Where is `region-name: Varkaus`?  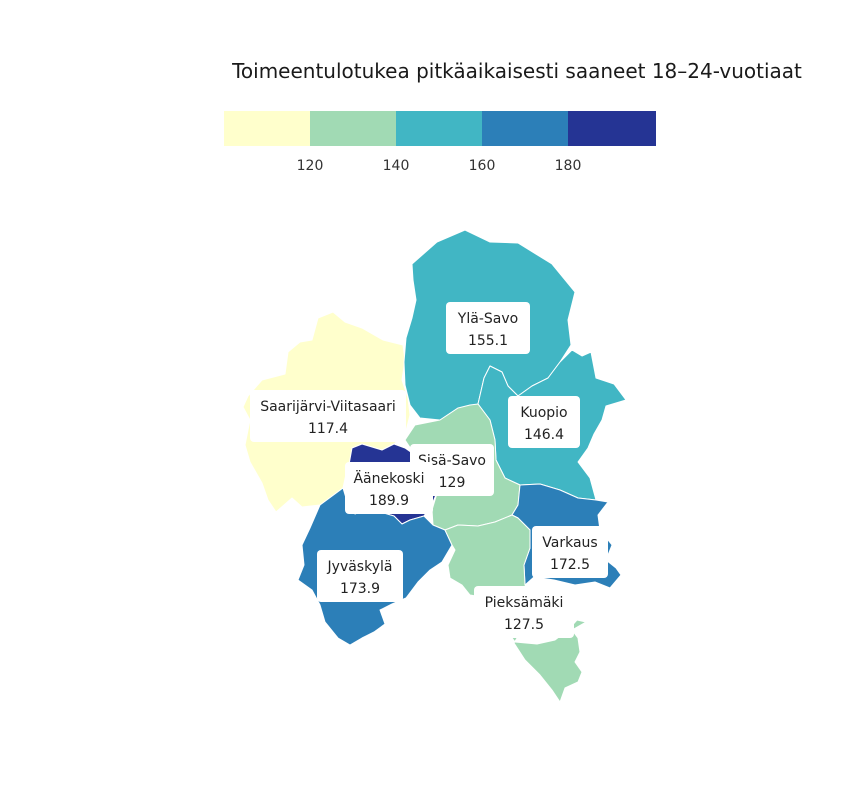 region-name: Varkaus is located at coordinates (569, 543).